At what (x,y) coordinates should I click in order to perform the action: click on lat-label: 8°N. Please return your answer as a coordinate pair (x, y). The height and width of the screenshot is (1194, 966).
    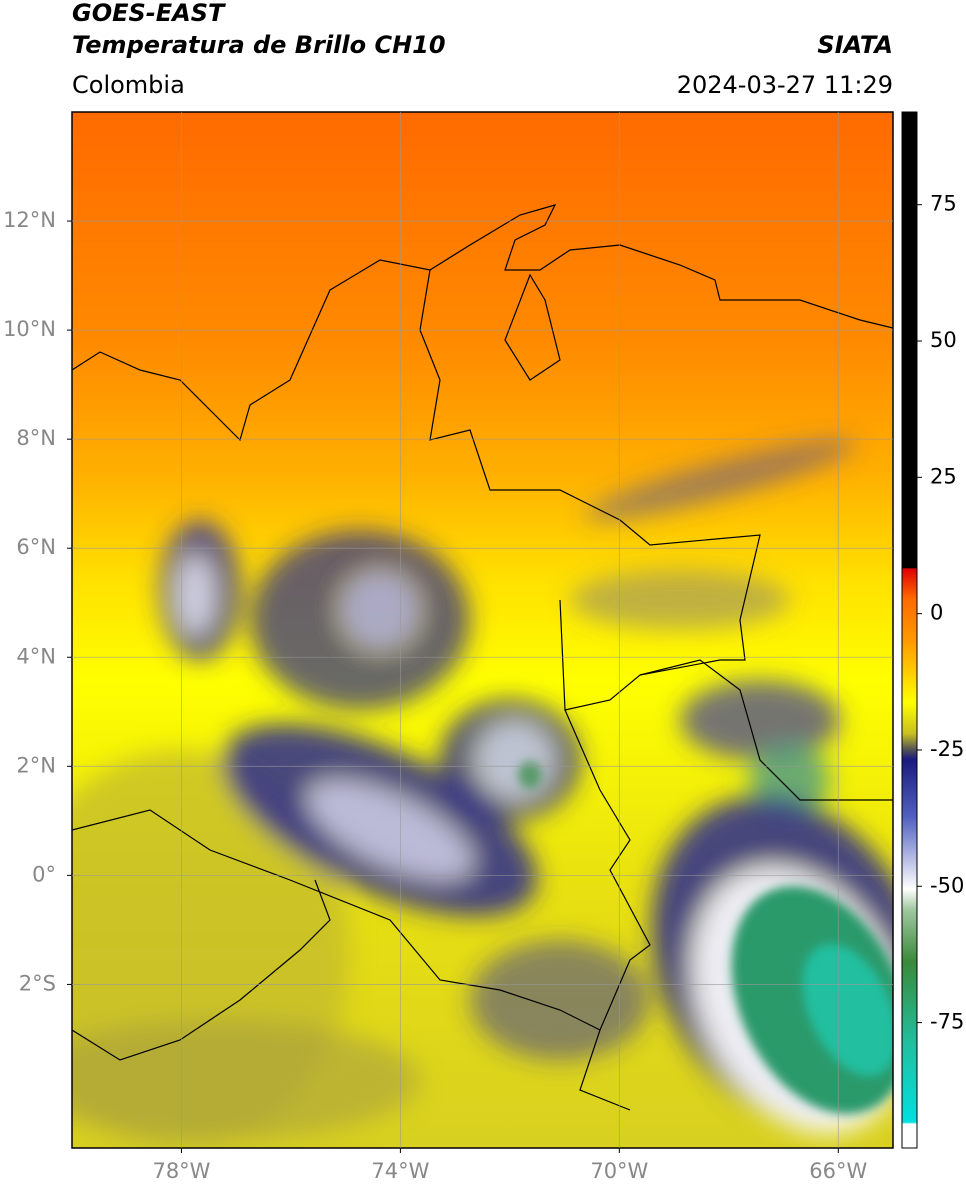
    Looking at the image, I should click on (36, 438).